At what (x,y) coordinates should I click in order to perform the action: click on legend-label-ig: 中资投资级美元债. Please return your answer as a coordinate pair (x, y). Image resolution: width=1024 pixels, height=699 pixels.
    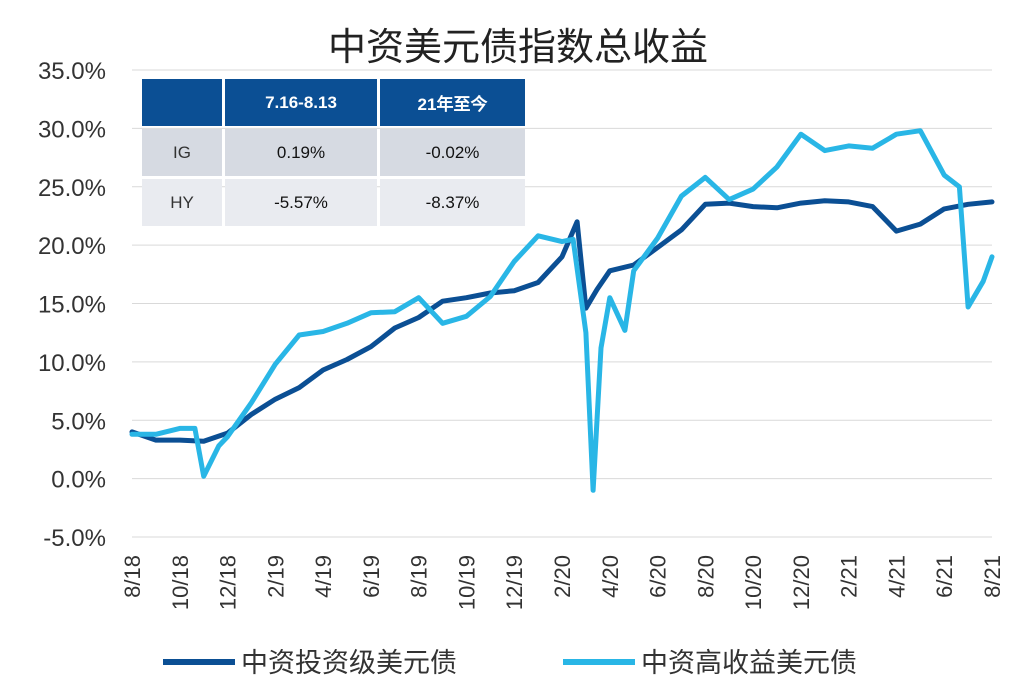
    Looking at the image, I should click on (349, 663).